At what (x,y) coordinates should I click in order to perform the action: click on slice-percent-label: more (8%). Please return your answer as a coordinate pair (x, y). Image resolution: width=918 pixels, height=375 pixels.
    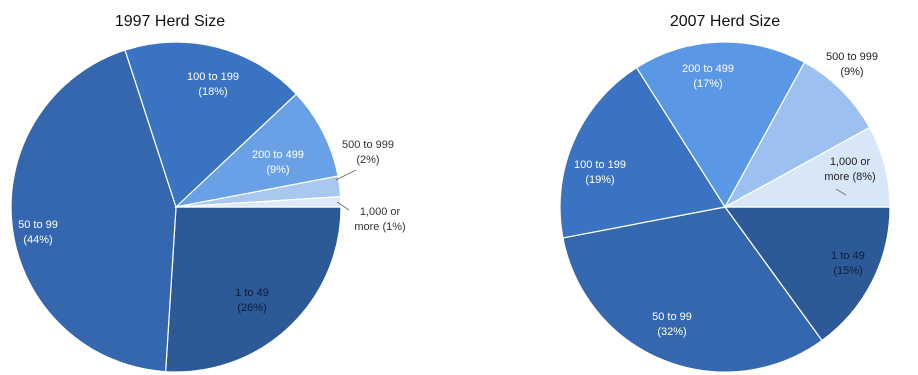
    Looking at the image, I should click on (849, 177).